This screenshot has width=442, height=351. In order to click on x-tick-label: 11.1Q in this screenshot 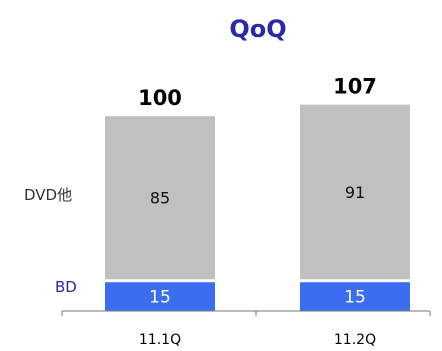, I will do `click(160, 340)`.